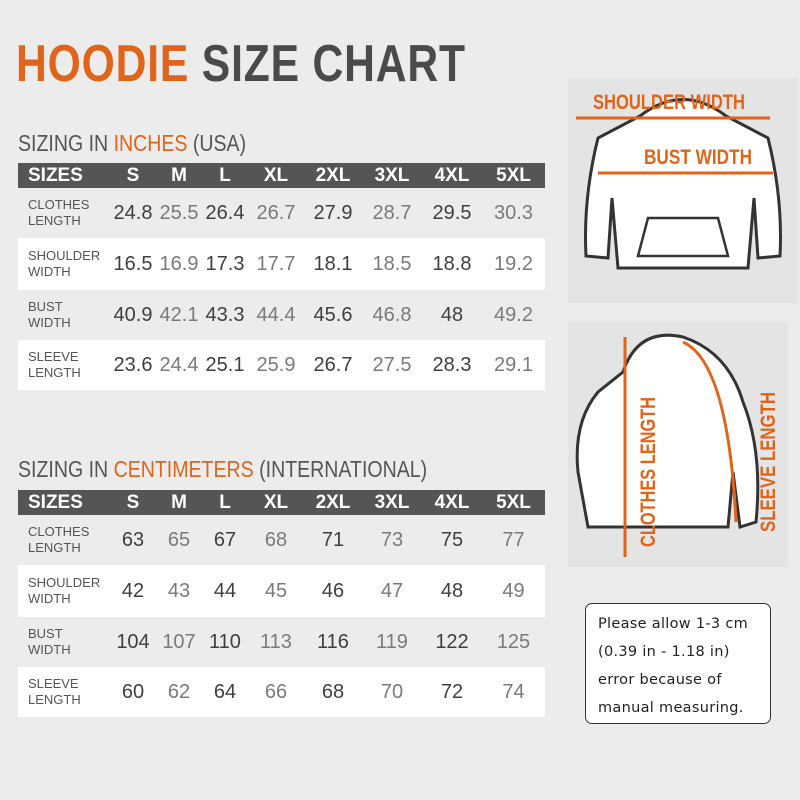 The height and width of the screenshot is (800, 800). What do you see at coordinates (225, 365) in the screenshot?
I see `table-cell: 25.1` at bounding box center [225, 365].